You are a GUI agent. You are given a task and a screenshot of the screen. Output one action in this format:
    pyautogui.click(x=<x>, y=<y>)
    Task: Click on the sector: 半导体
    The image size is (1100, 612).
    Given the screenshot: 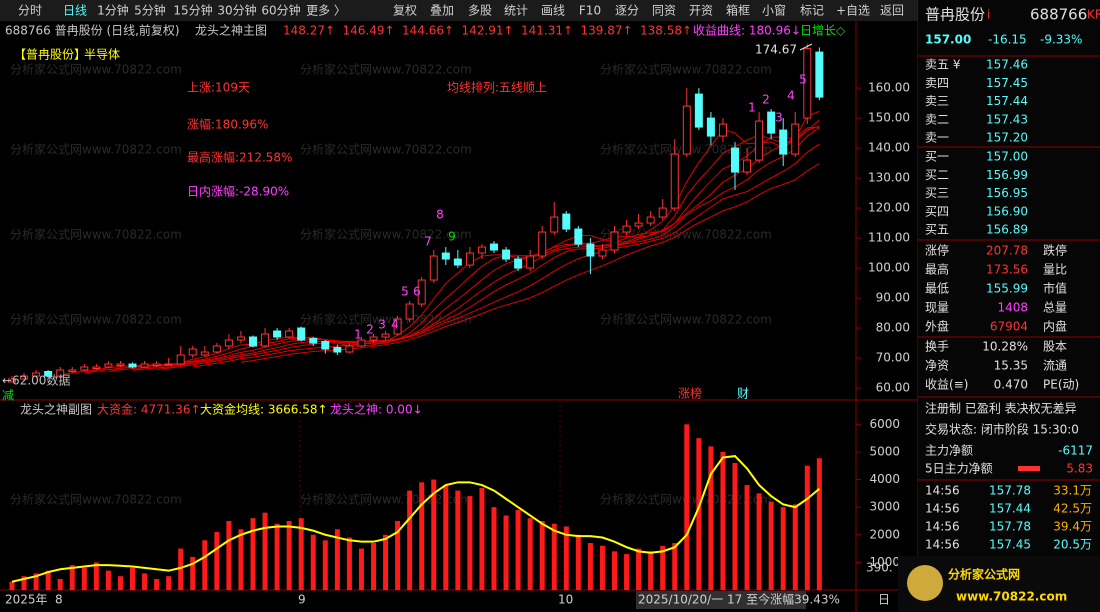 What is the action you would take?
    pyautogui.click(x=102, y=55)
    